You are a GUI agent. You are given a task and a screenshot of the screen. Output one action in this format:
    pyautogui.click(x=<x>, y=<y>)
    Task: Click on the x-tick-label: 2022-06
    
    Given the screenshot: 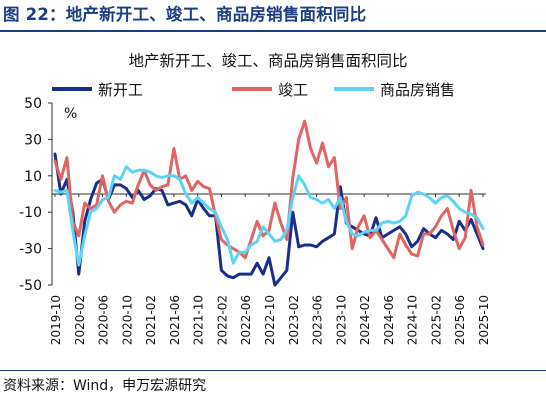 What is the action you would take?
    pyautogui.click(x=246, y=320)
    